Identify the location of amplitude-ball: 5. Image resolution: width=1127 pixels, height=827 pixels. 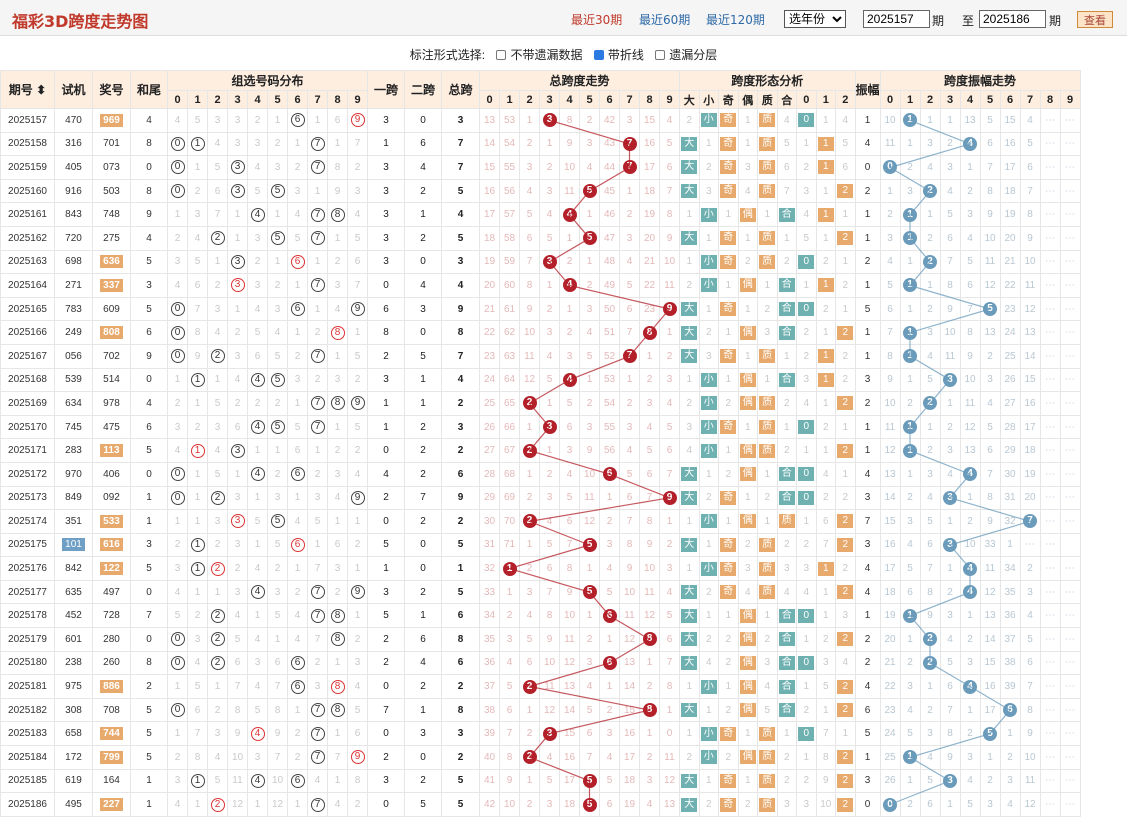
(990, 733).